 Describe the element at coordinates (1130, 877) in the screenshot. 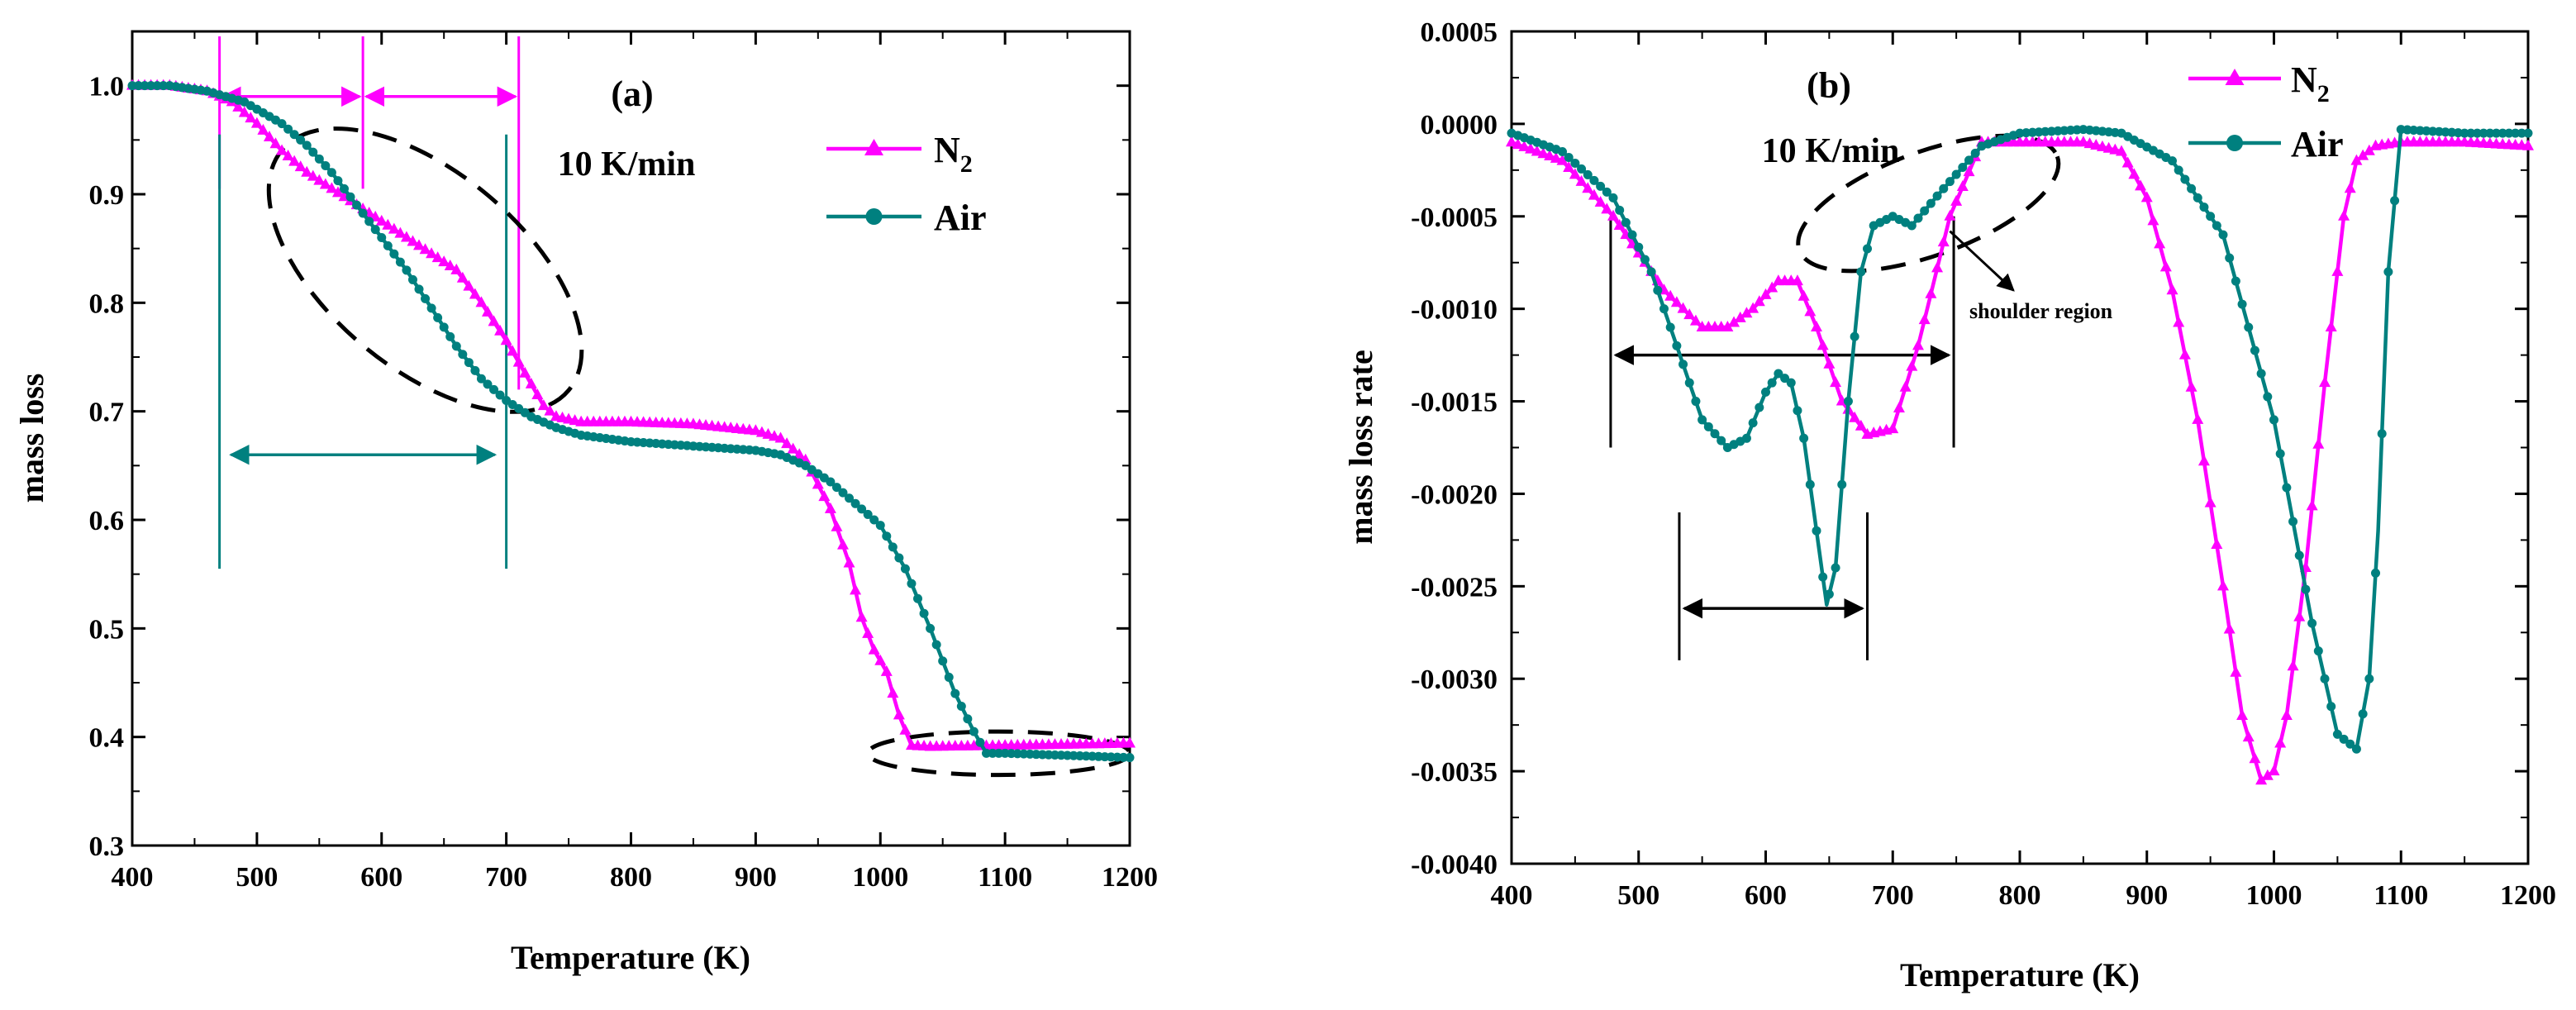

I see `x-tick-label: 1200` at that location.